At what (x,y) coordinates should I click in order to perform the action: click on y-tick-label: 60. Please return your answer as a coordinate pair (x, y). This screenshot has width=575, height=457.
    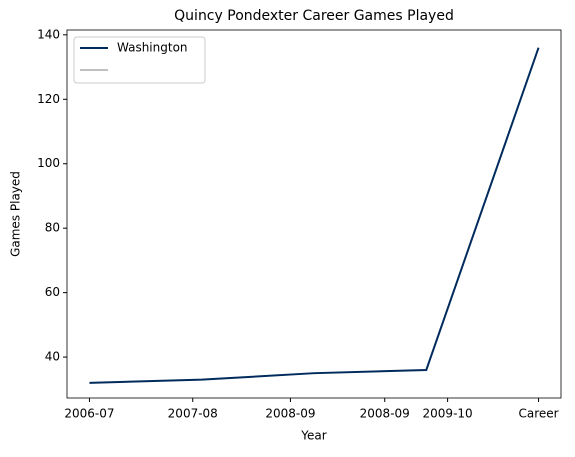
    Looking at the image, I should click on (52, 292).